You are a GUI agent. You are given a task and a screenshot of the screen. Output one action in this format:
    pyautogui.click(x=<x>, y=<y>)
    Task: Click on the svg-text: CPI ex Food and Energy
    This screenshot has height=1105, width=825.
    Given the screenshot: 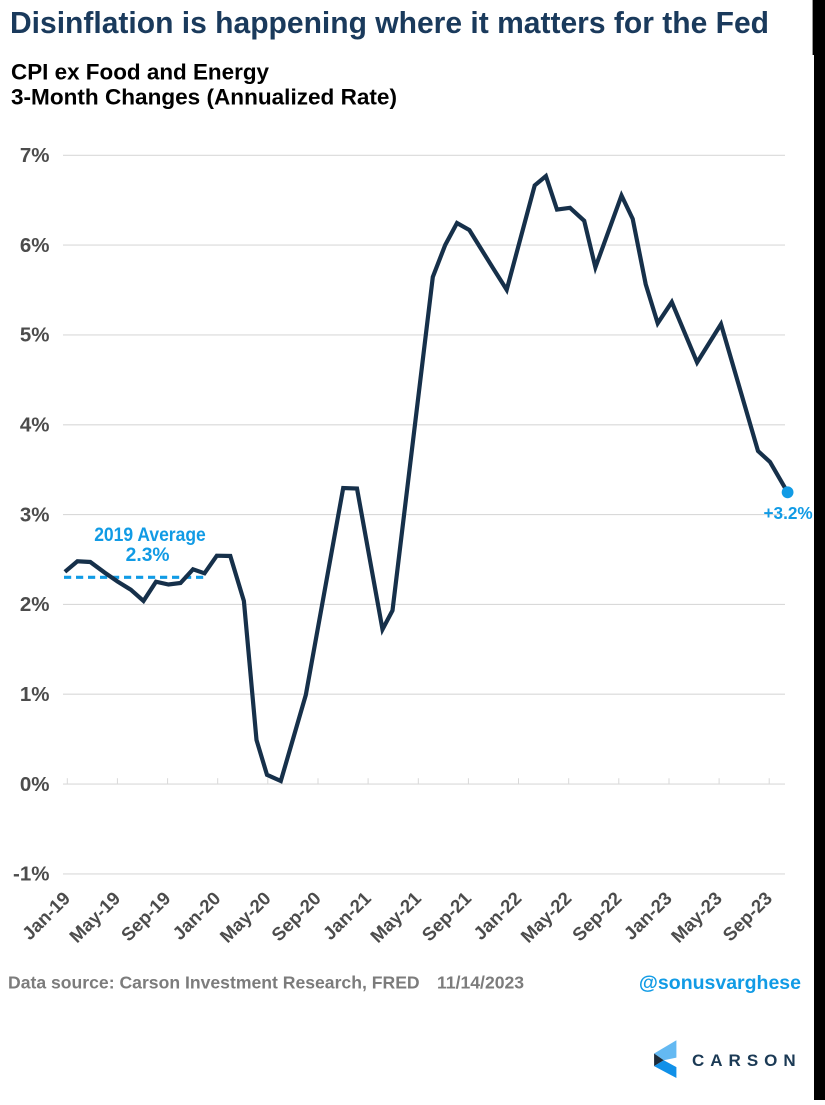 What is the action you would take?
    pyautogui.click(x=140, y=72)
    